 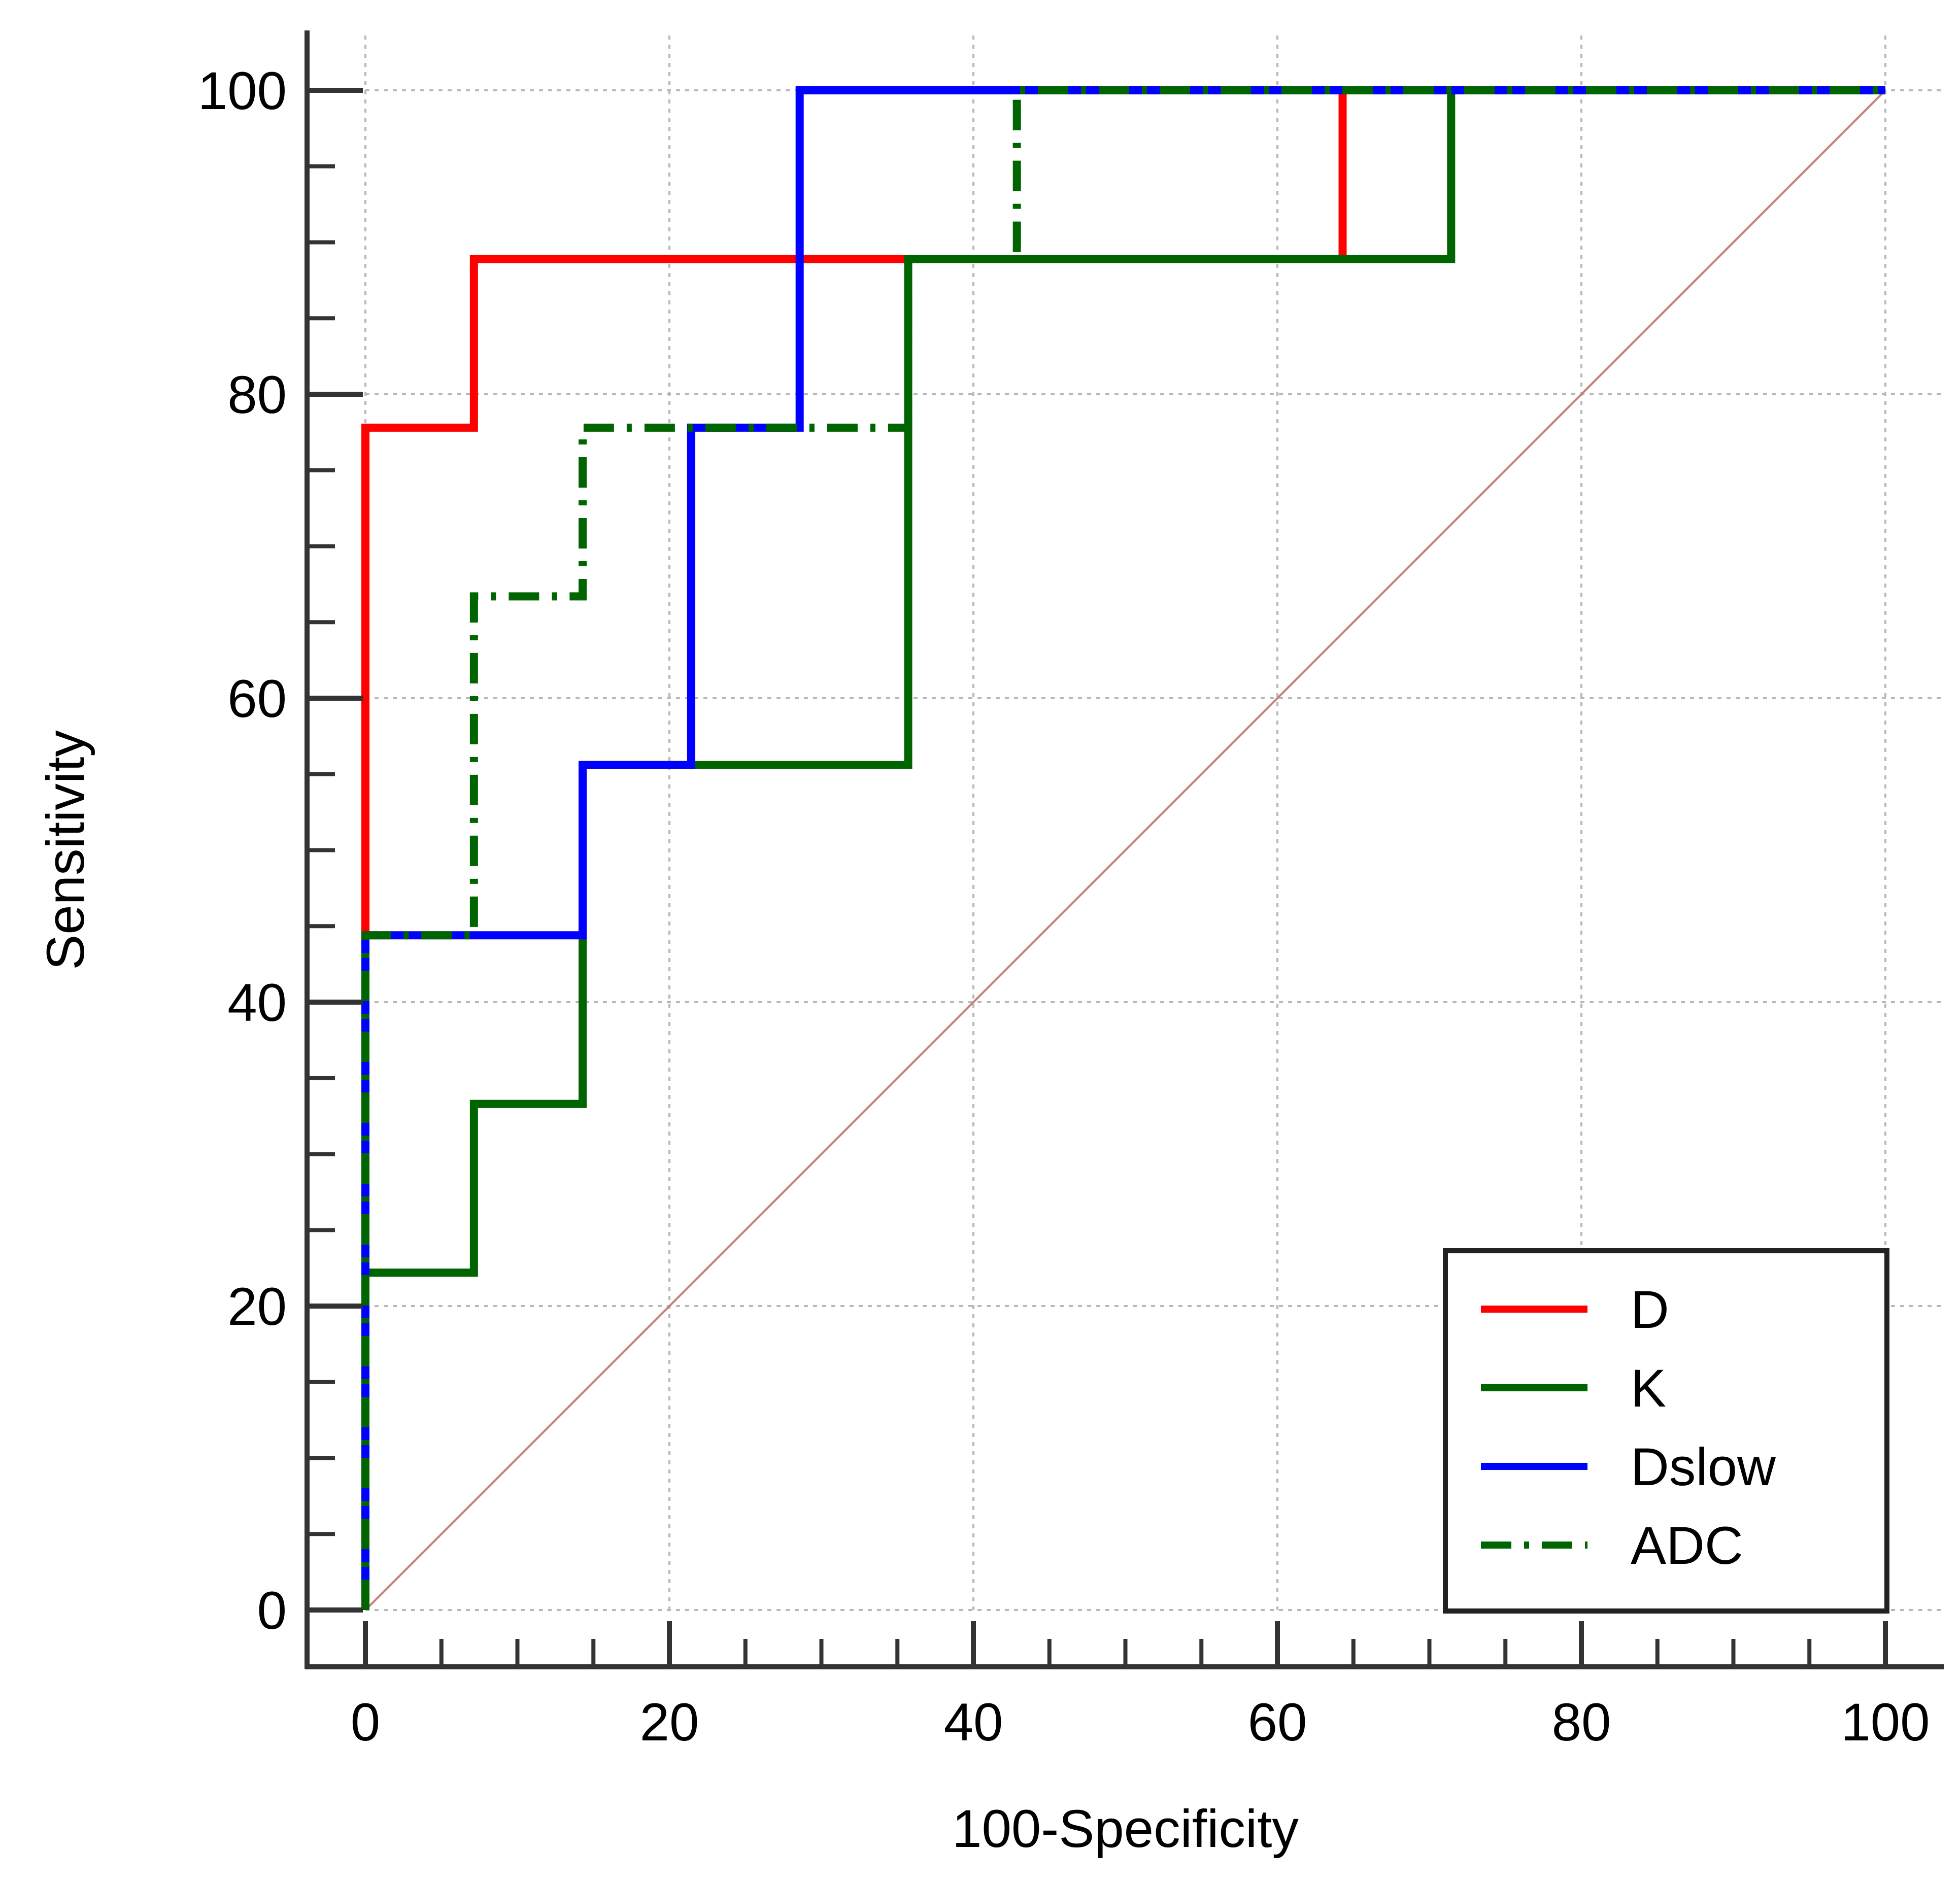 What do you see at coordinates (1581, 1722) in the screenshot?
I see `x-tick-label: 80` at bounding box center [1581, 1722].